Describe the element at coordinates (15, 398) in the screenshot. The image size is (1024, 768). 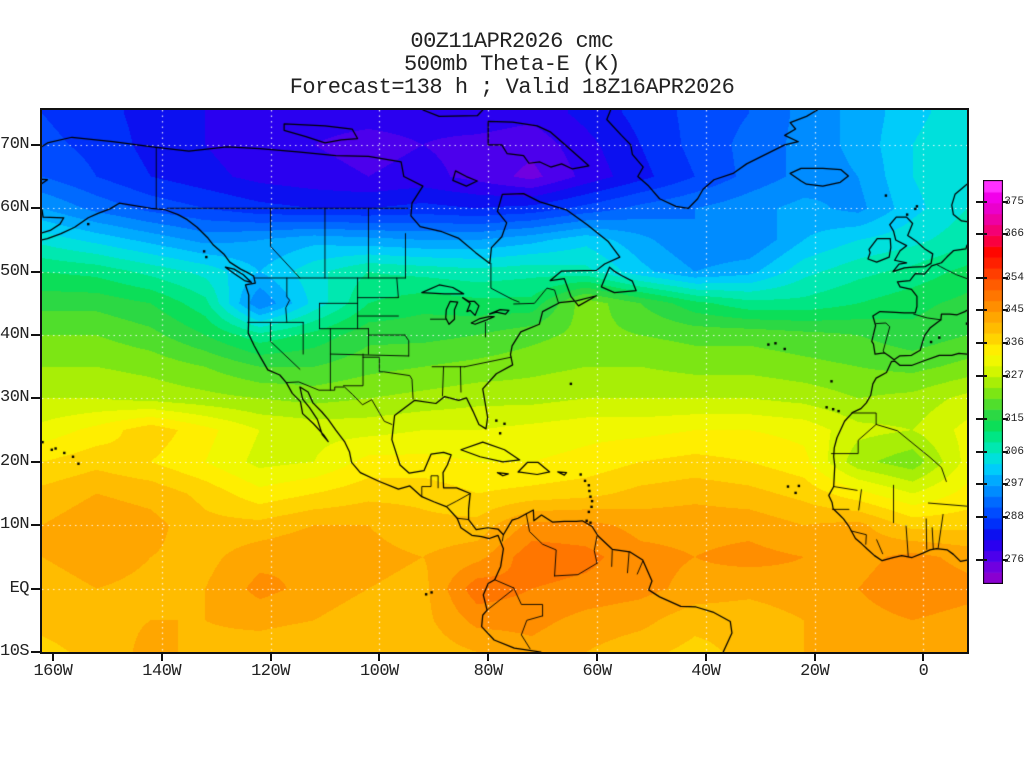
I see `lat-label-30N: 30N` at that location.